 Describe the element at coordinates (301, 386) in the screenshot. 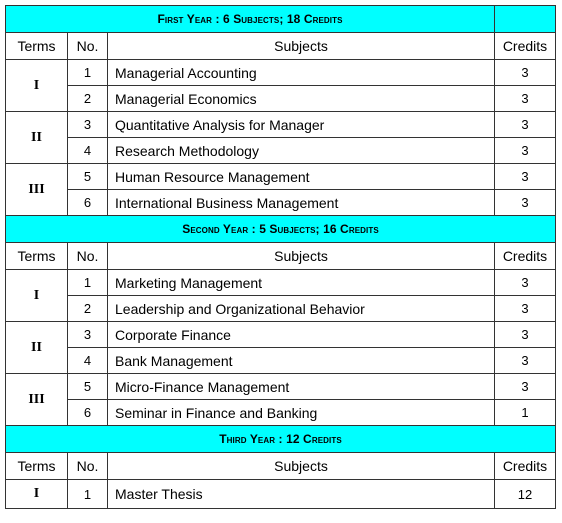

I see `subject-name: Micro-Finance Management` at that location.